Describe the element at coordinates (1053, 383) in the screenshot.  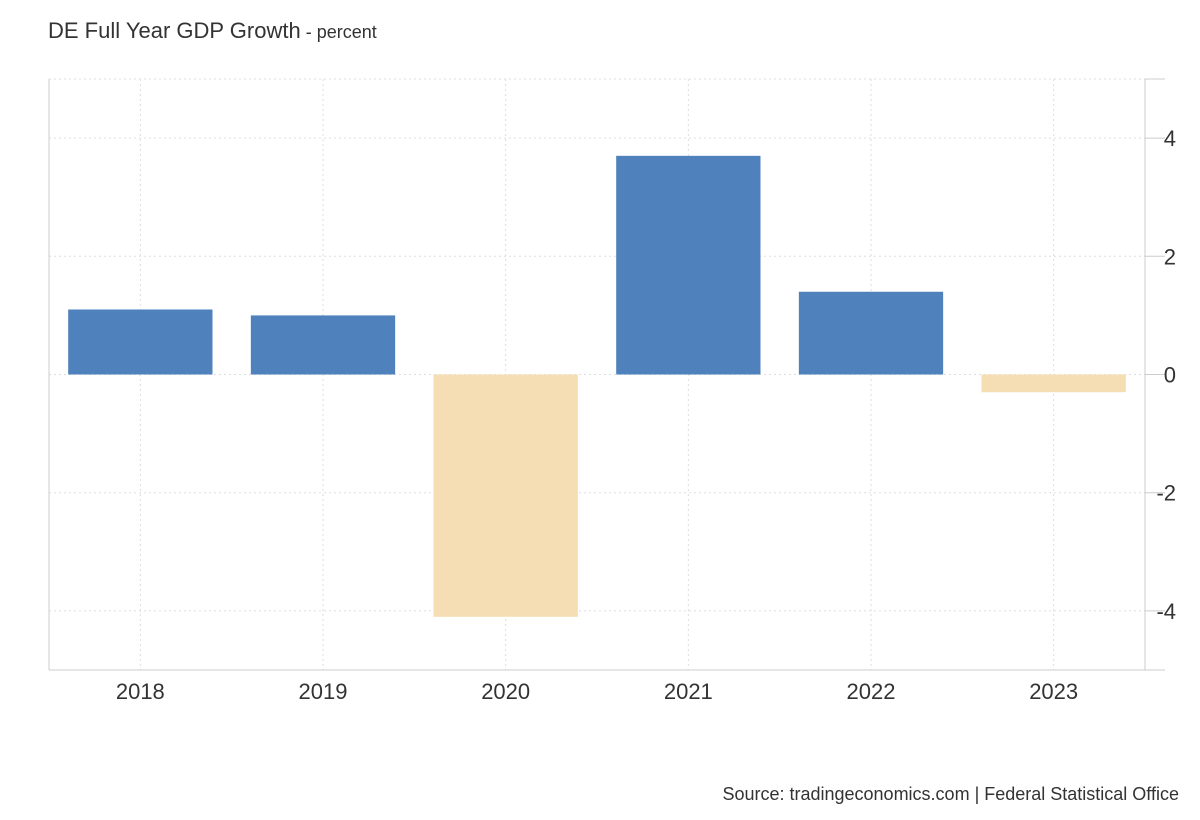
I see `bar-2023` at that location.